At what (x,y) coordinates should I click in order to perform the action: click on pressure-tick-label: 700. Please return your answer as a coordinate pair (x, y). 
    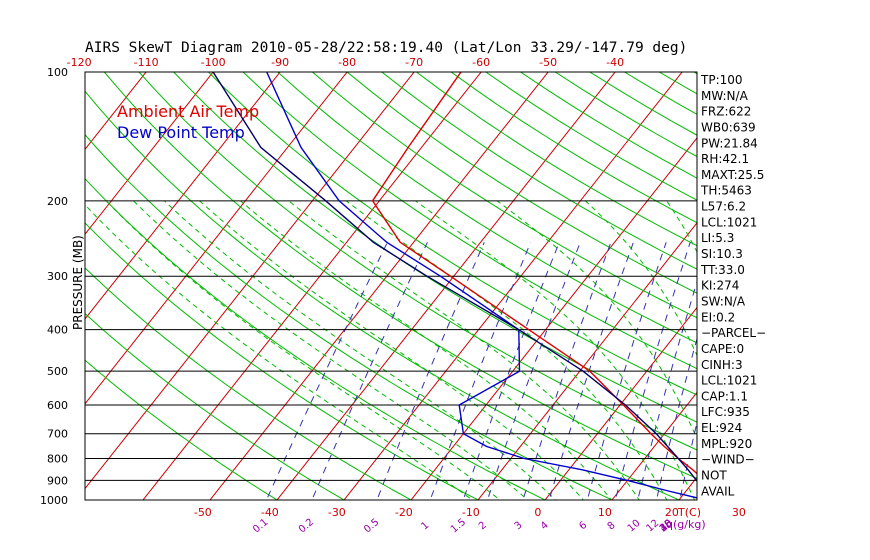
    Looking at the image, I should click on (57, 434).